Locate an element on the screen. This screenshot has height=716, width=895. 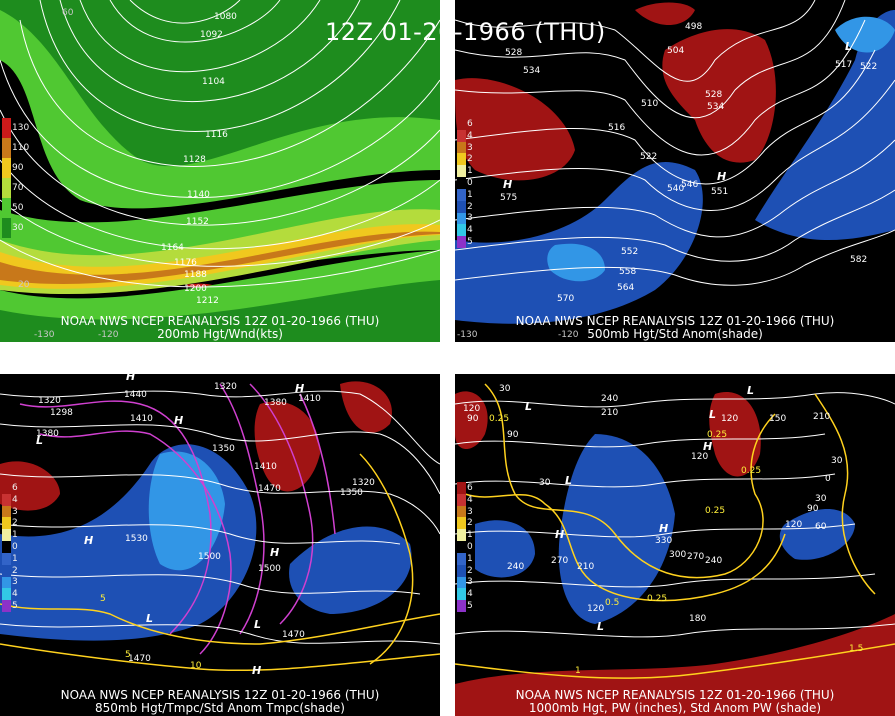
contour-label: 330 is located at coordinates (664, 541).